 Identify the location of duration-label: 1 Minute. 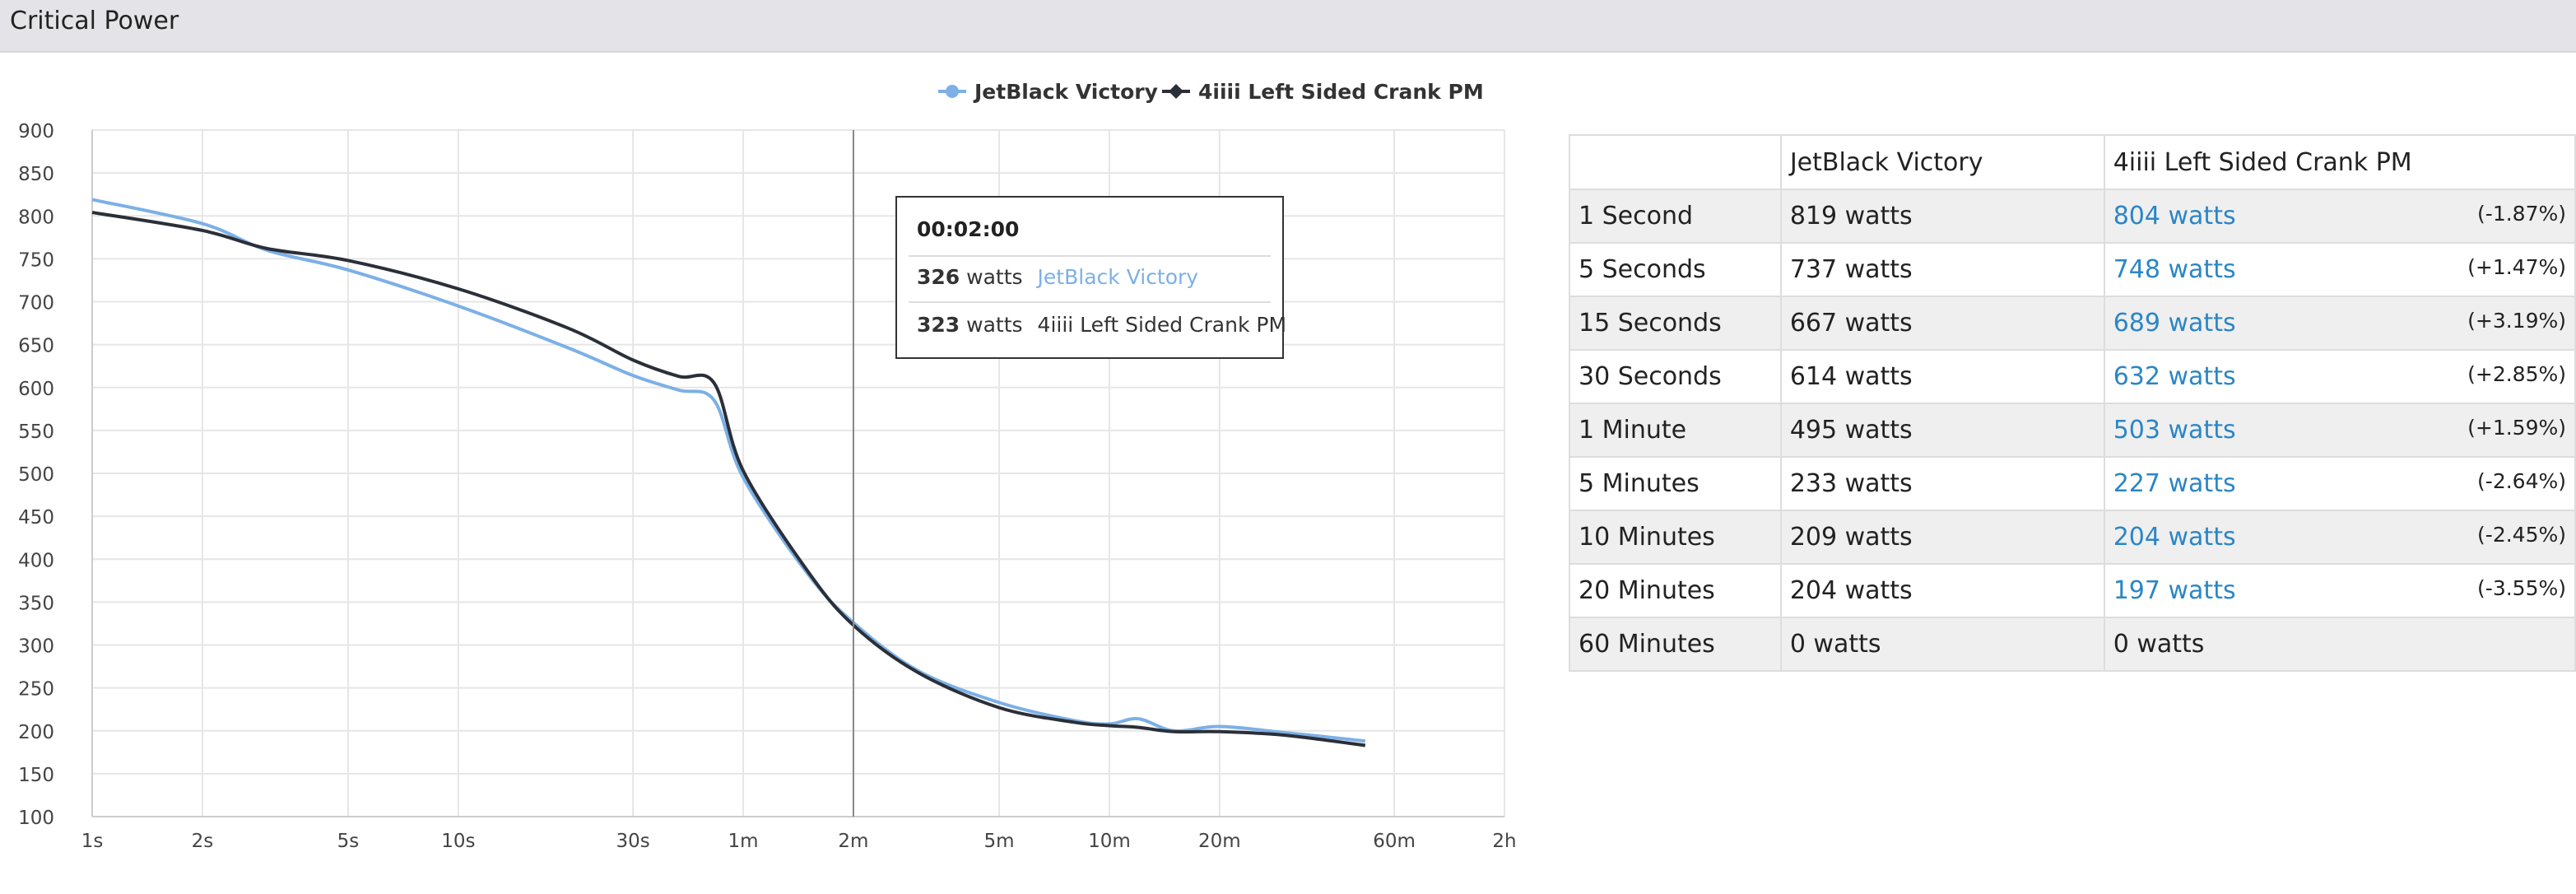
(1675, 430).